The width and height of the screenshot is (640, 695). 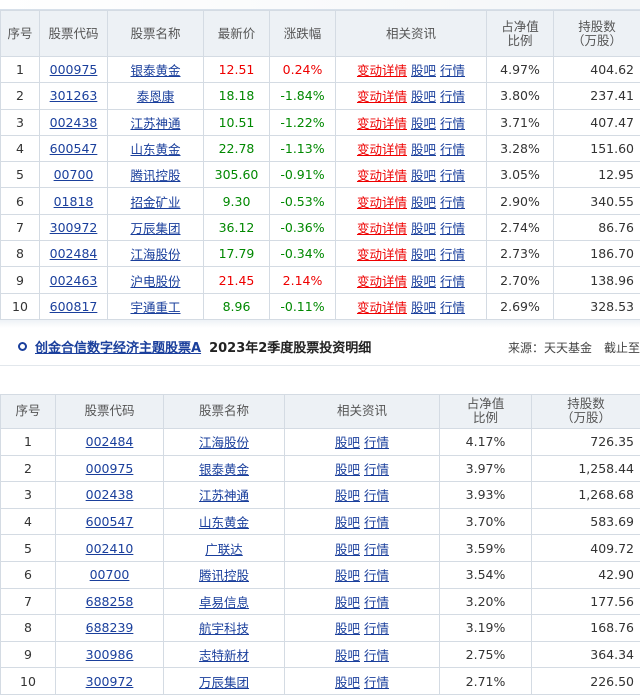 I want to click on shares-held: 583.69, so click(x=586, y=521).